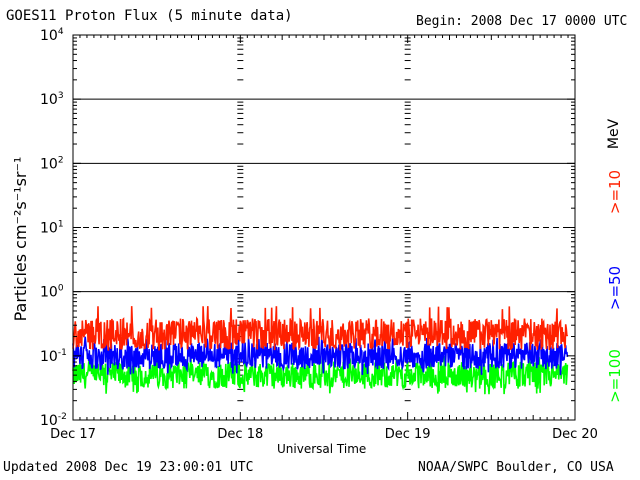 The image size is (640, 480). I want to click on y-tick-label: 10⁻¹, so click(53, 356).